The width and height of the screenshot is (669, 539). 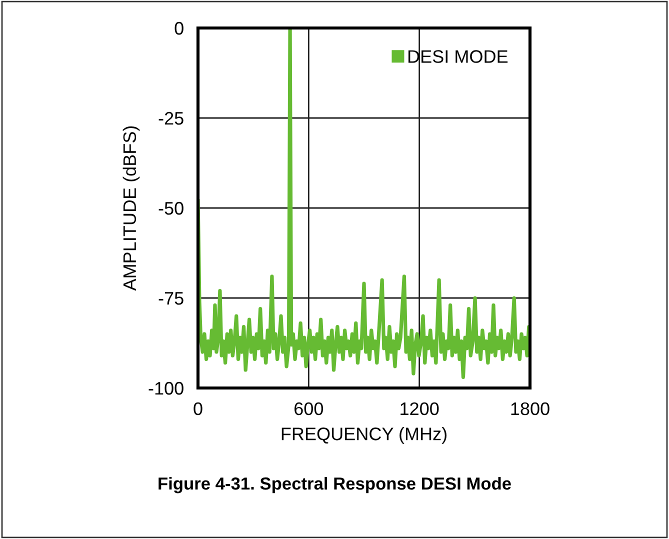 I want to click on y-tick-label: -75, so click(x=171, y=298).